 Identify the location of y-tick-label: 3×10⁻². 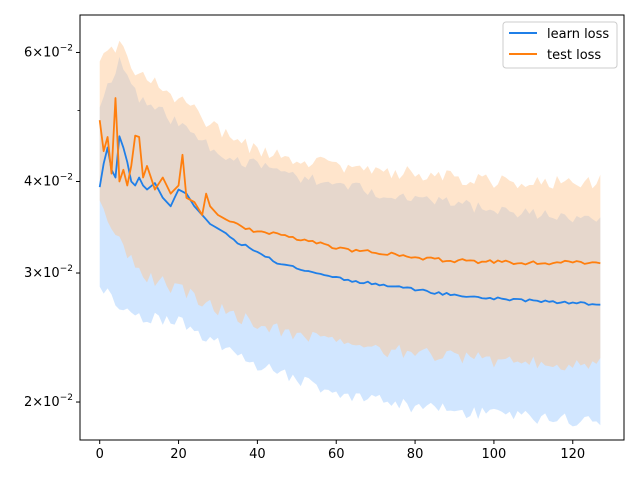
(48, 272).